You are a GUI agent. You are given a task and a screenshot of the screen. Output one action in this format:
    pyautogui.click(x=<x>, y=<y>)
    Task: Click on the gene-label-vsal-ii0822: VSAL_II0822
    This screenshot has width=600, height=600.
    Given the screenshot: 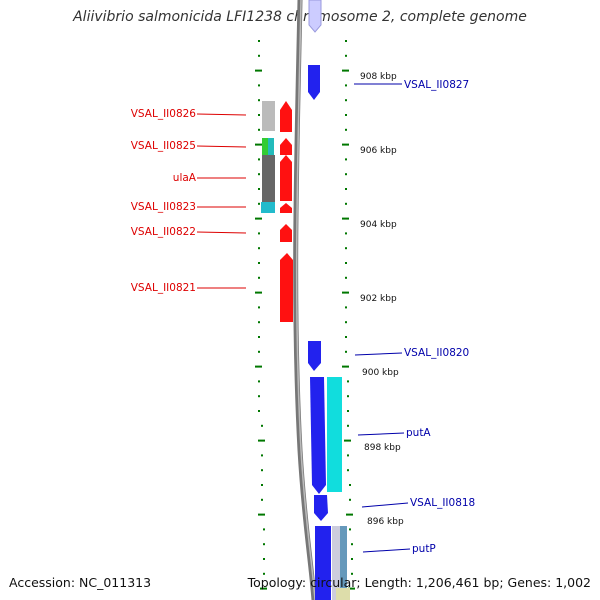 What is the action you would take?
    pyautogui.click(x=163, y=232)
    